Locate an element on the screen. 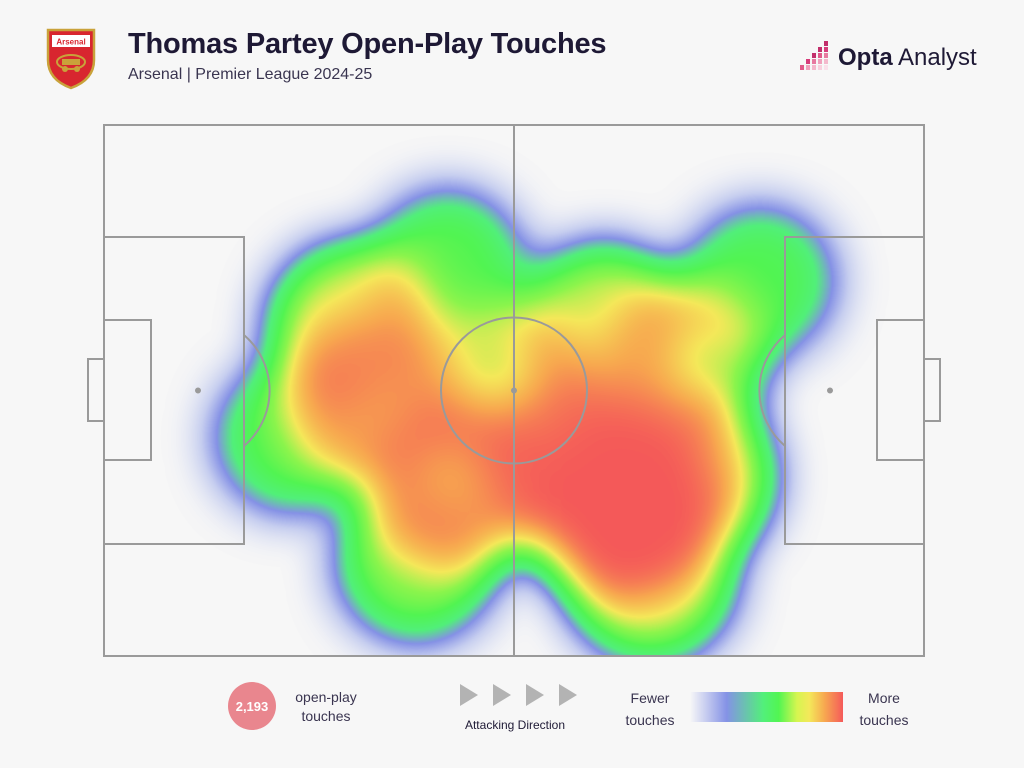  right-penalty-arc is located at coordinates (772, 390).